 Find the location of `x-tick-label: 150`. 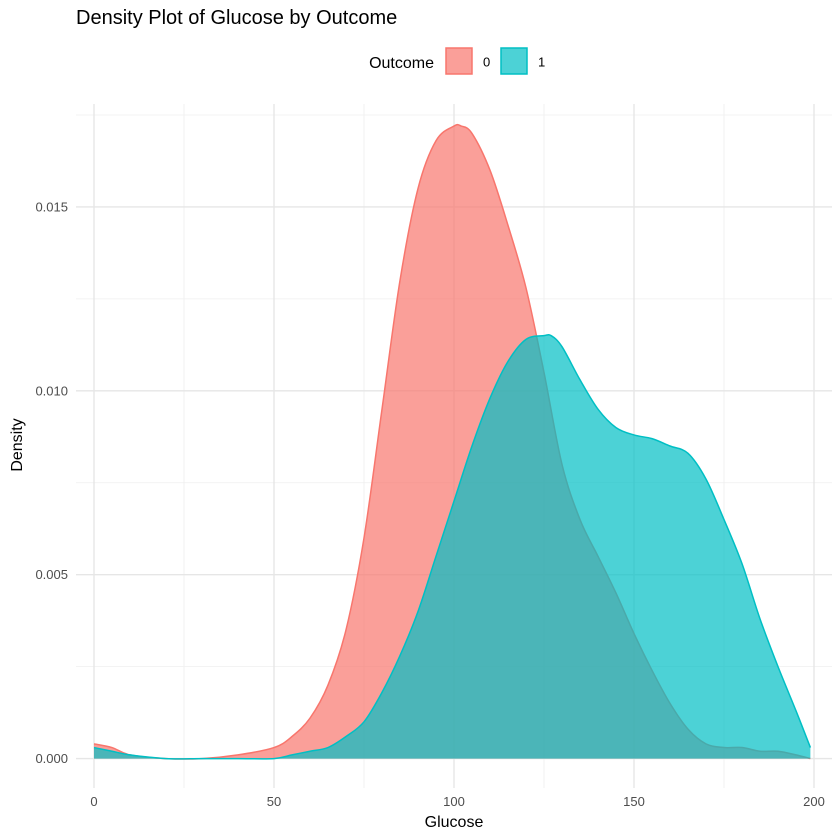

x-tick-label: 150 is located at coordinates (634, 801).